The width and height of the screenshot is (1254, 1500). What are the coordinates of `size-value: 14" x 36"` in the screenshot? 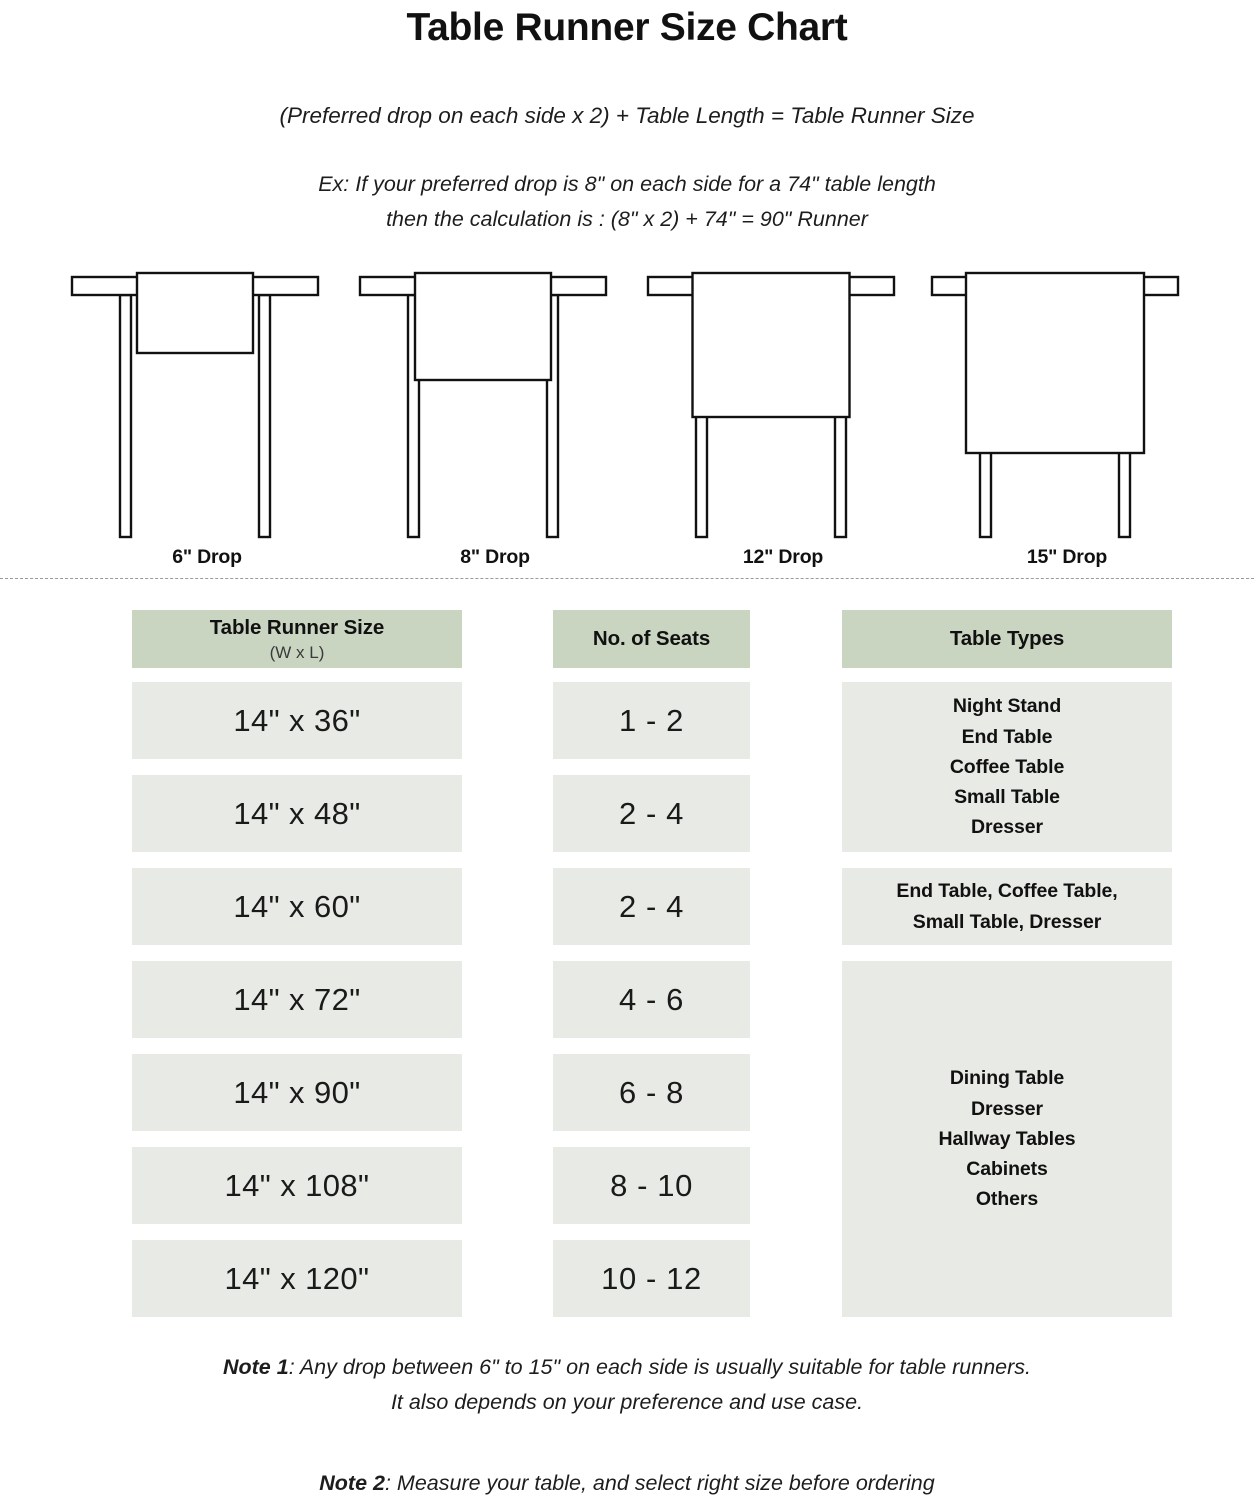 It's located at (297, 720).